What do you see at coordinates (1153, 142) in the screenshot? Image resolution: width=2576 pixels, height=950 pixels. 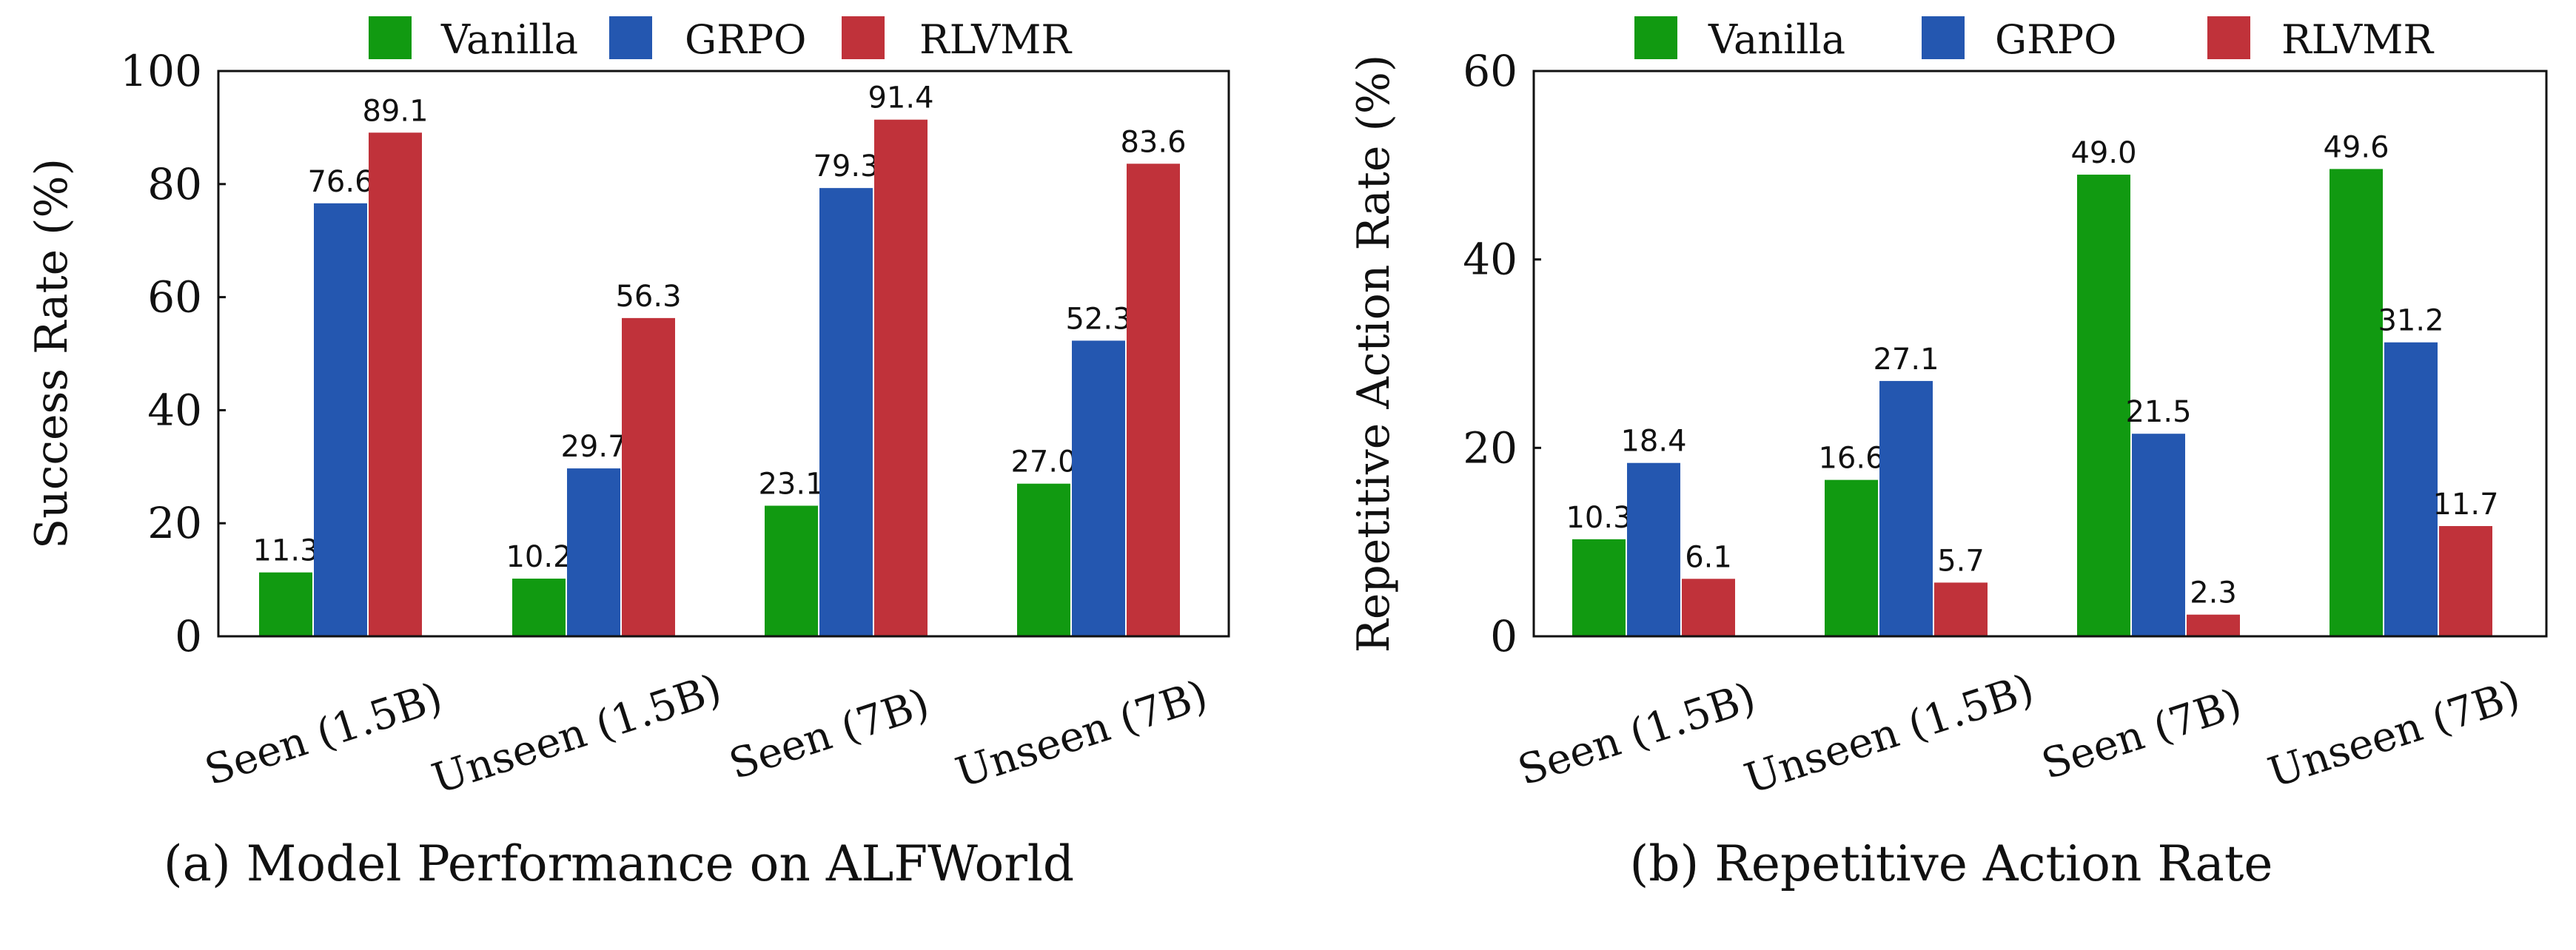 I see `data-label: 83.6` at bounding box center [1153, 142].